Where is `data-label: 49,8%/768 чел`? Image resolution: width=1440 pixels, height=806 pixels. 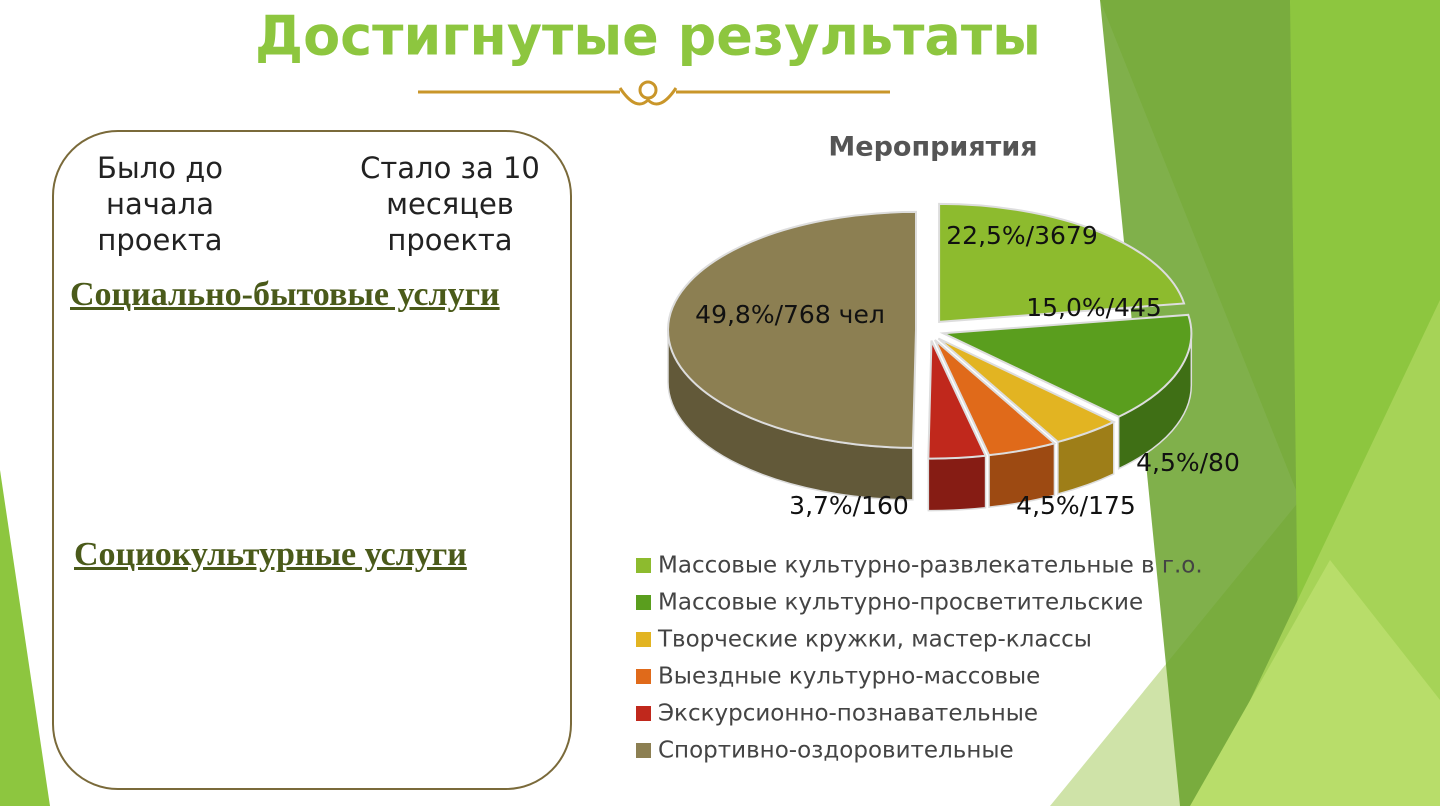 data-label: 49,8%/768 чел is located at coordinates (790, 314).